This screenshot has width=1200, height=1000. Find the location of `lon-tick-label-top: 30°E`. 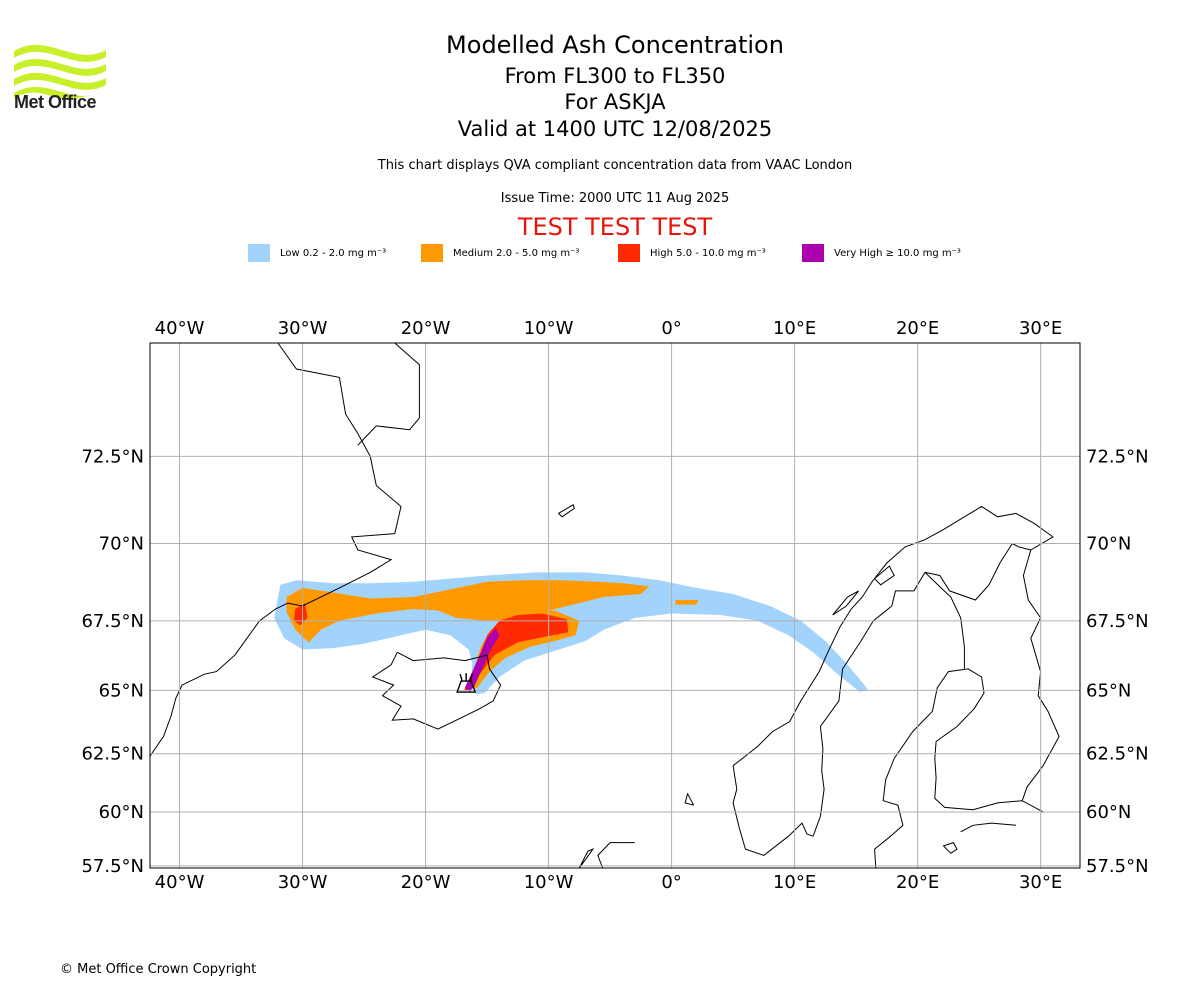

lon-tick-label-top: 30°E is located at coordinates (1040, 328).